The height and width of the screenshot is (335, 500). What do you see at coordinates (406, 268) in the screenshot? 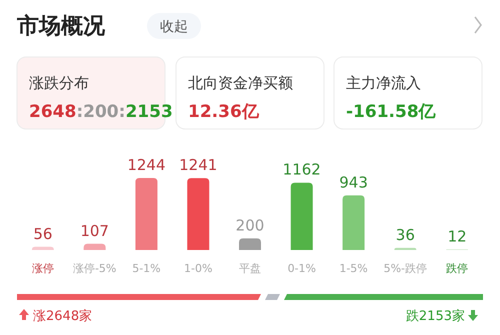
I see `x-tick-label: 5%-跌停` at bounding box center [406, 268].